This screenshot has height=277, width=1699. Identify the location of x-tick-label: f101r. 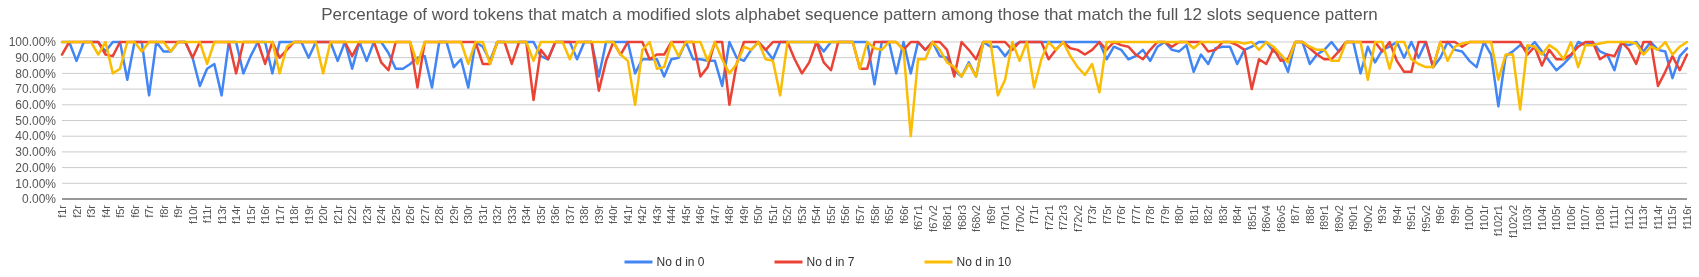
(1483, 217).